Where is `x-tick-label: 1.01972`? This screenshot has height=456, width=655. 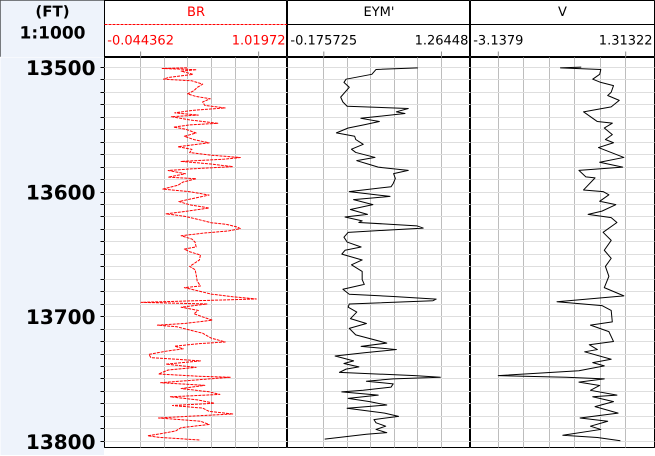
x-tick-label: 1.01972 is located at coordinates (259, 41).